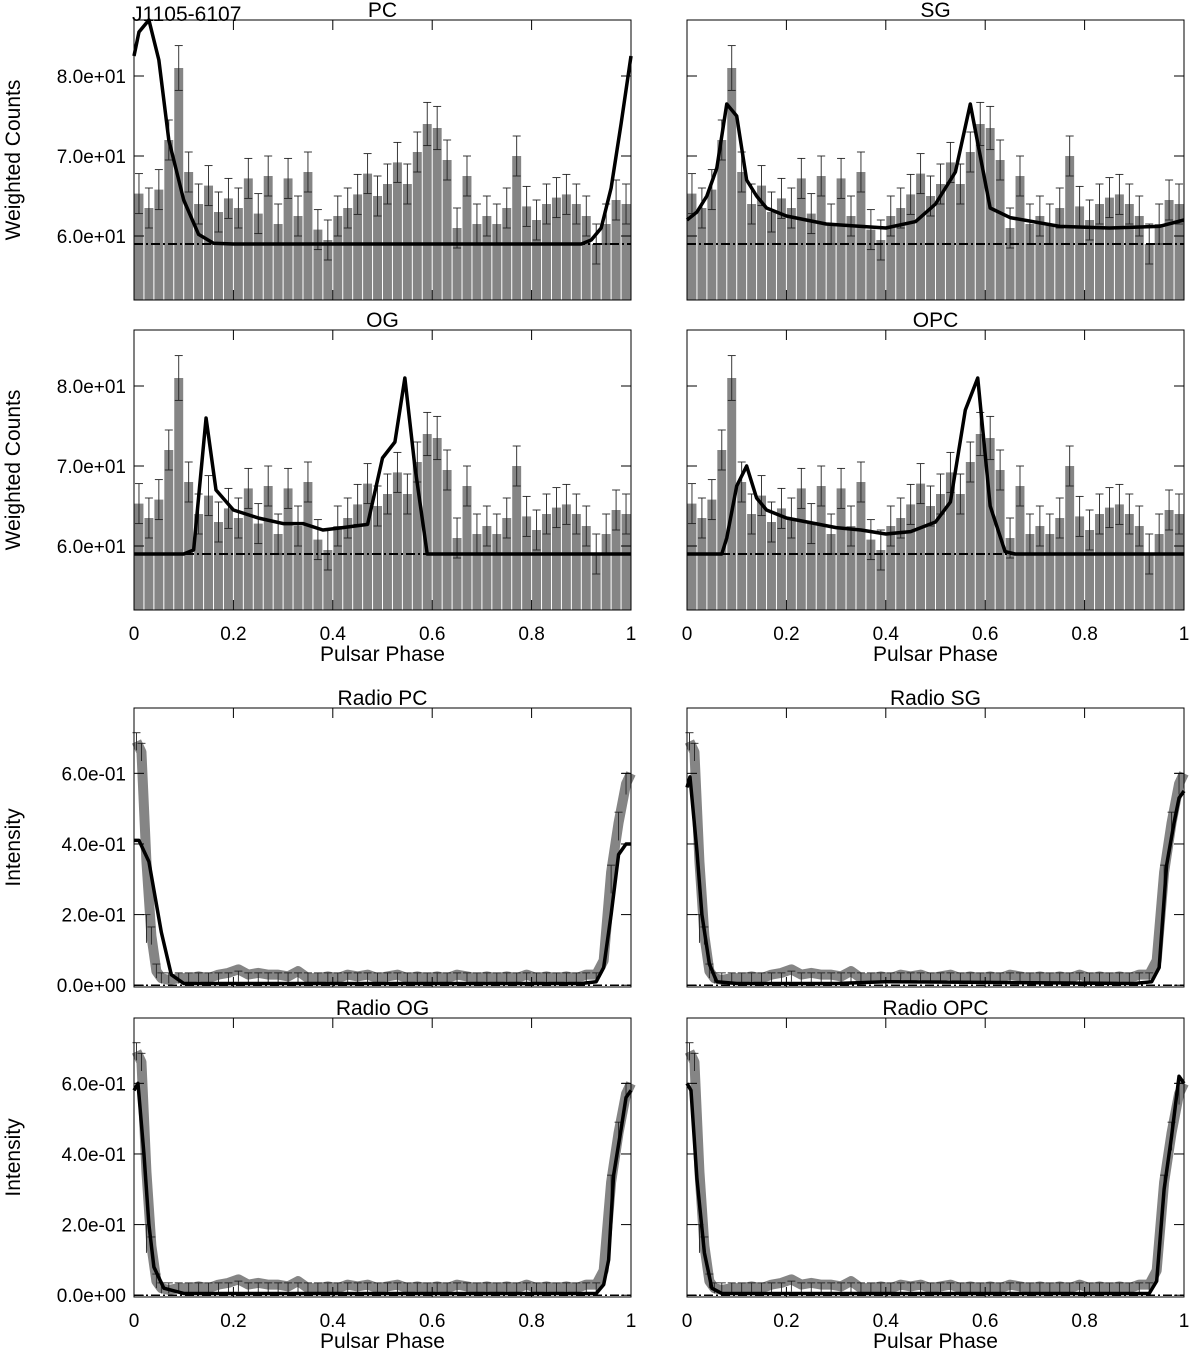 This screenshot has width=1200, height=1359. Describe the element at coordinates (91, 1296) in the screenshot. I see `y-tick-label: 0.0e+00` at that location.